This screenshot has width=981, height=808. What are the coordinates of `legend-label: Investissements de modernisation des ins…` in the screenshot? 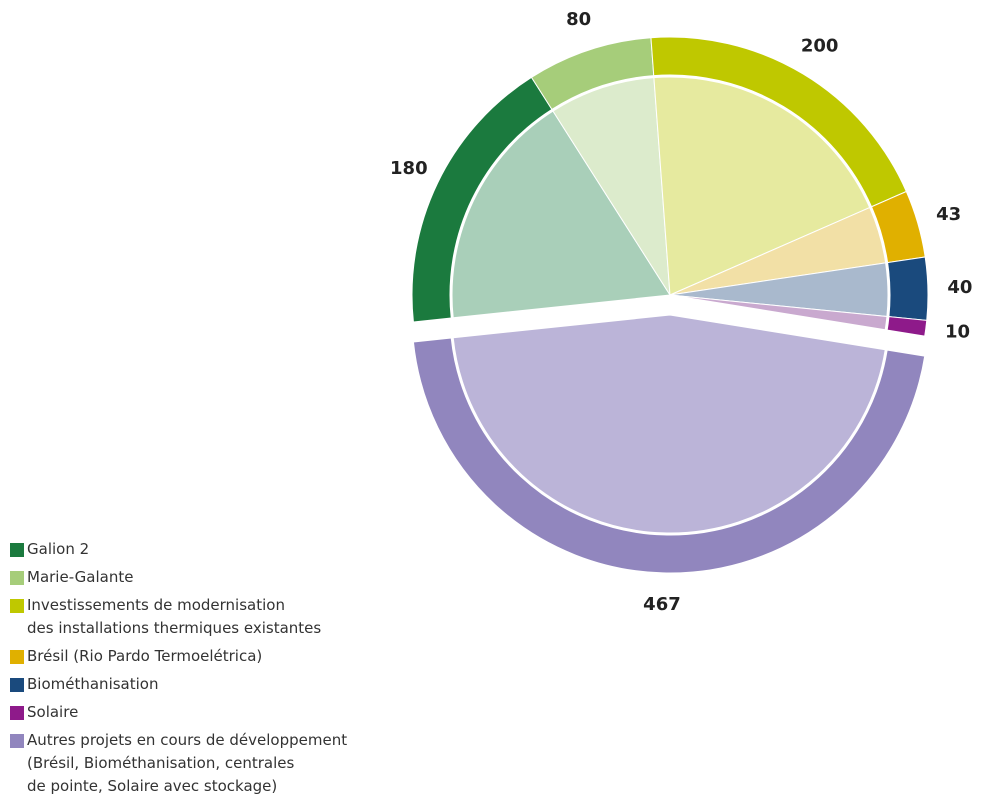 It's located at (174, 616).